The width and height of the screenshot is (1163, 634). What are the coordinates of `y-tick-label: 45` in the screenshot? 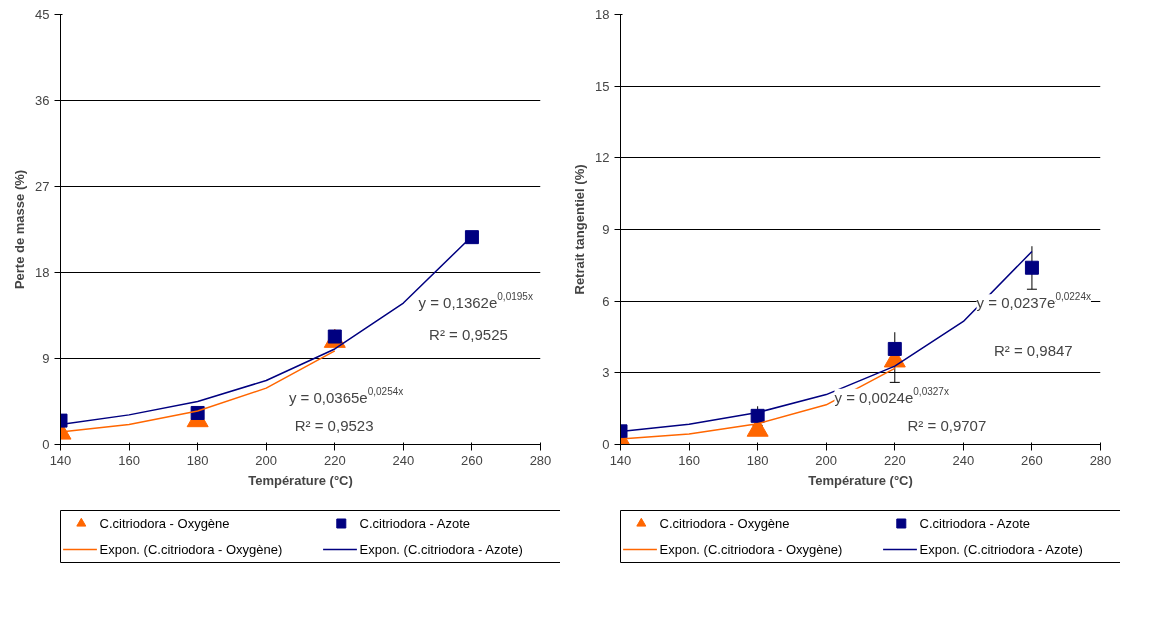 It's located at (42, 14).